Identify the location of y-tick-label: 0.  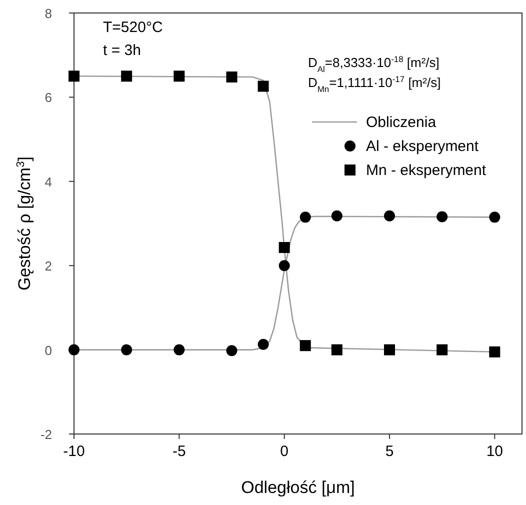
(48, 350).